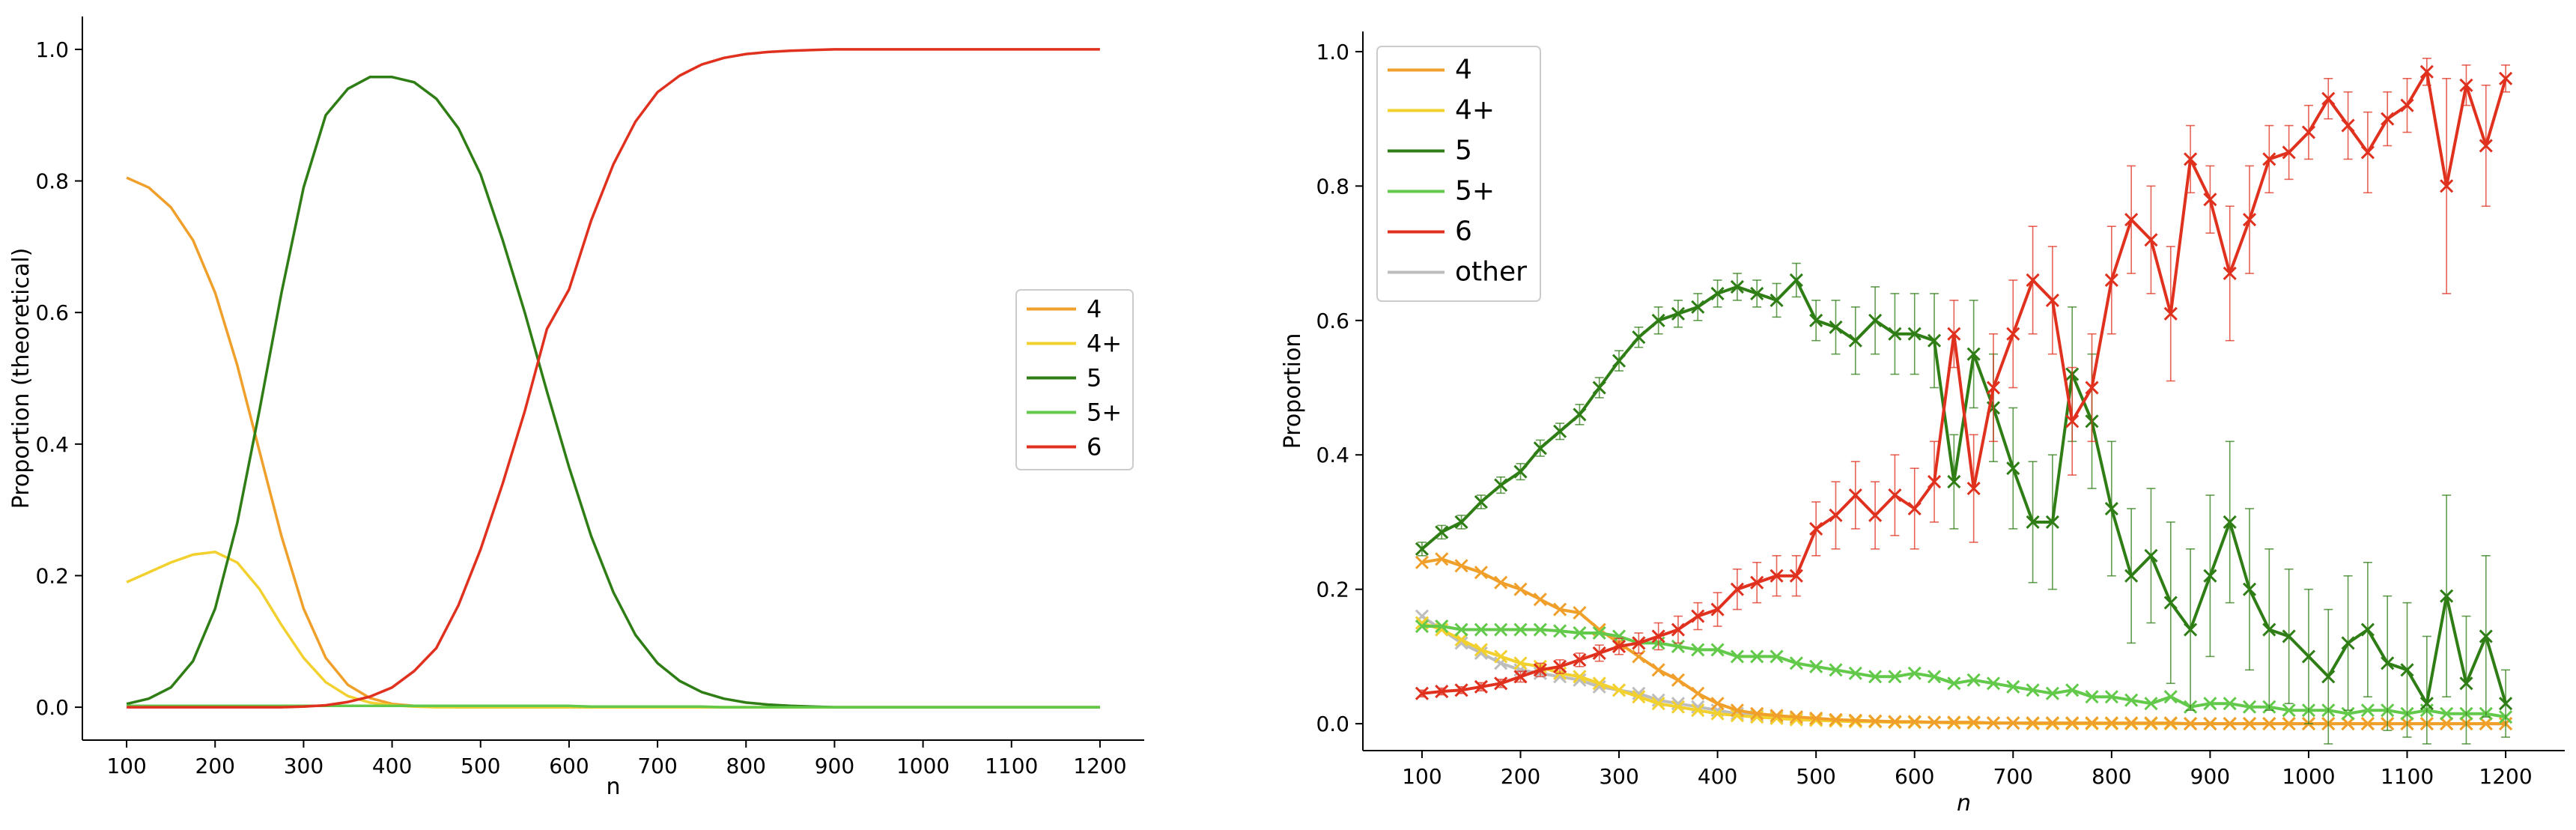 This screenshot has height=830, width=2576. Describe the element at coordinates (303, 766) in the screenshot. I see `x-tick-label: 300` at that location.